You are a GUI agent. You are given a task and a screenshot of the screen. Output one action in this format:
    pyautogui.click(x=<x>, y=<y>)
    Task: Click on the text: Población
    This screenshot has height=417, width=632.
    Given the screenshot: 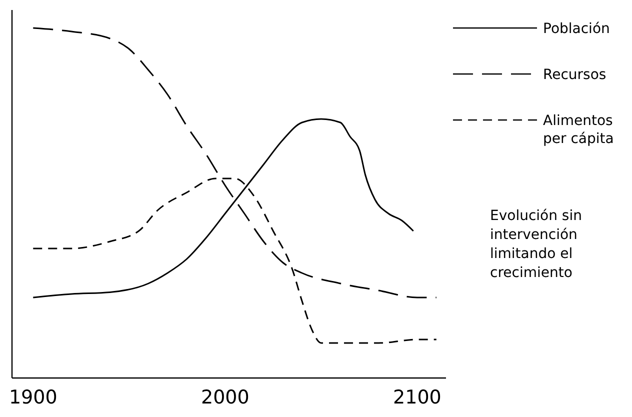 What is the action you would take?
    pyautogui.click(x=576, y=29)
    